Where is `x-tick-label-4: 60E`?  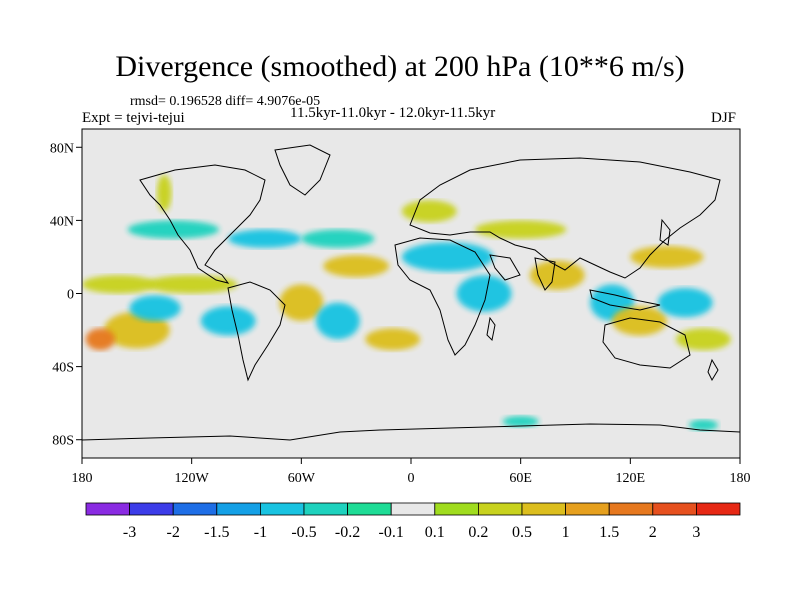 x-tick-label-4: 60E is located at coordinates (520, 478).